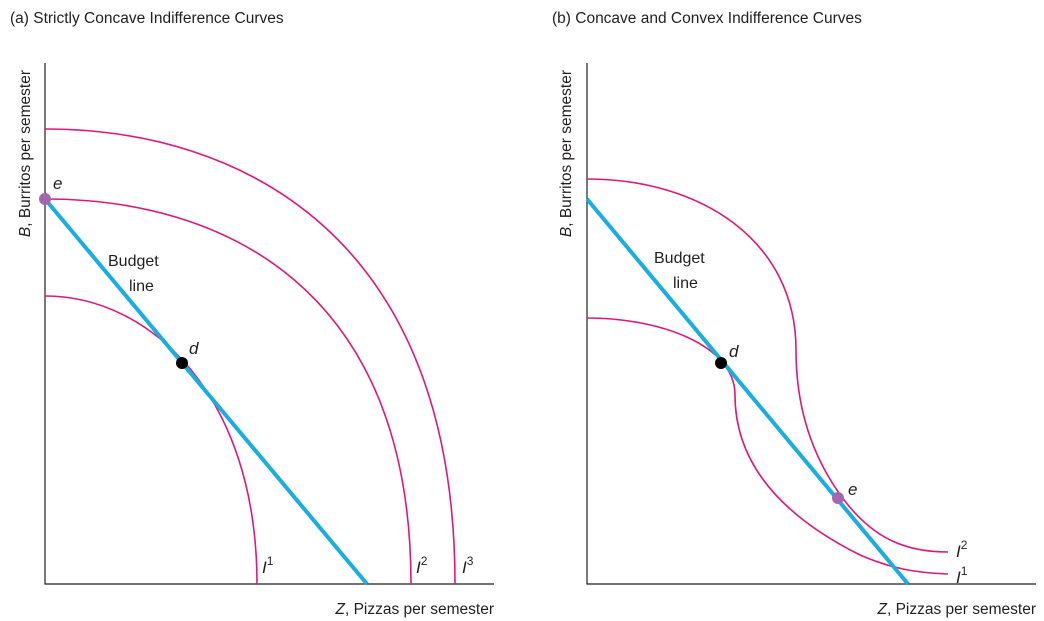 This screenshot has width=1044, height=621. Describe the element at coordinates (962, 549) in the screenshot. I see `panel-b-curve-i2-label: I2` at that location.